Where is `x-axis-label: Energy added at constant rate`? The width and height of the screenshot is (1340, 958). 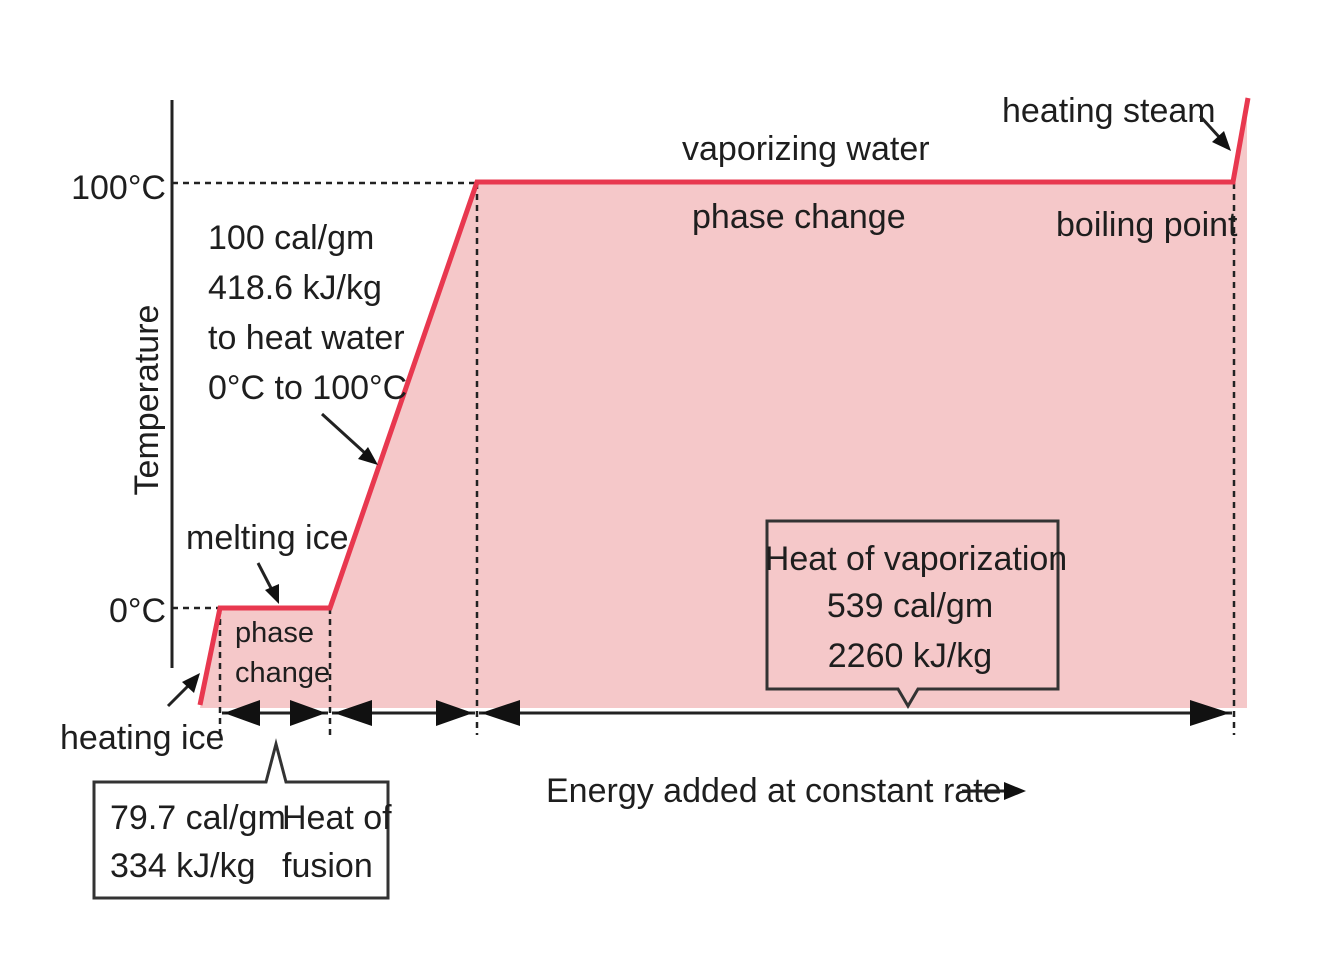
x-axis-label: Energy added at constant rate is located at coordinates (774, 791).